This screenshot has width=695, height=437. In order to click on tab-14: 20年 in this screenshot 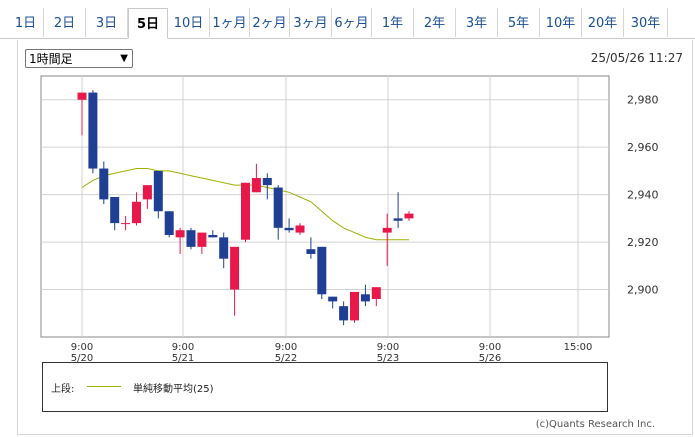, I will do `click(603, 22)`.